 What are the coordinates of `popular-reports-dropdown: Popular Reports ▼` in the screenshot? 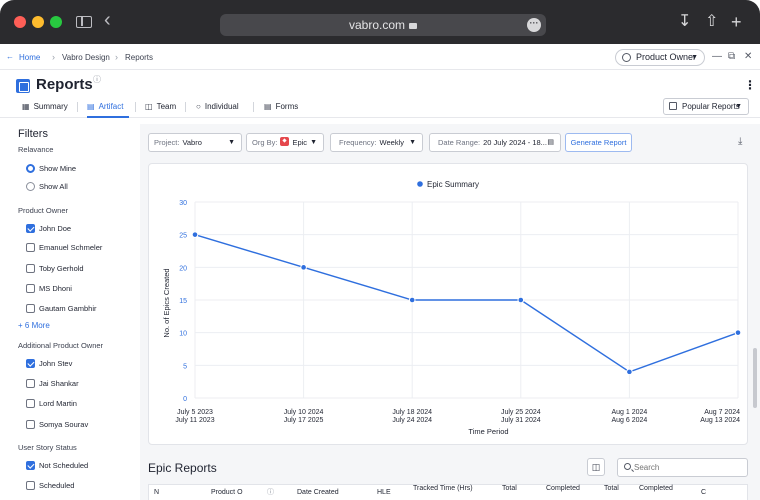 It's located at (706, 106).